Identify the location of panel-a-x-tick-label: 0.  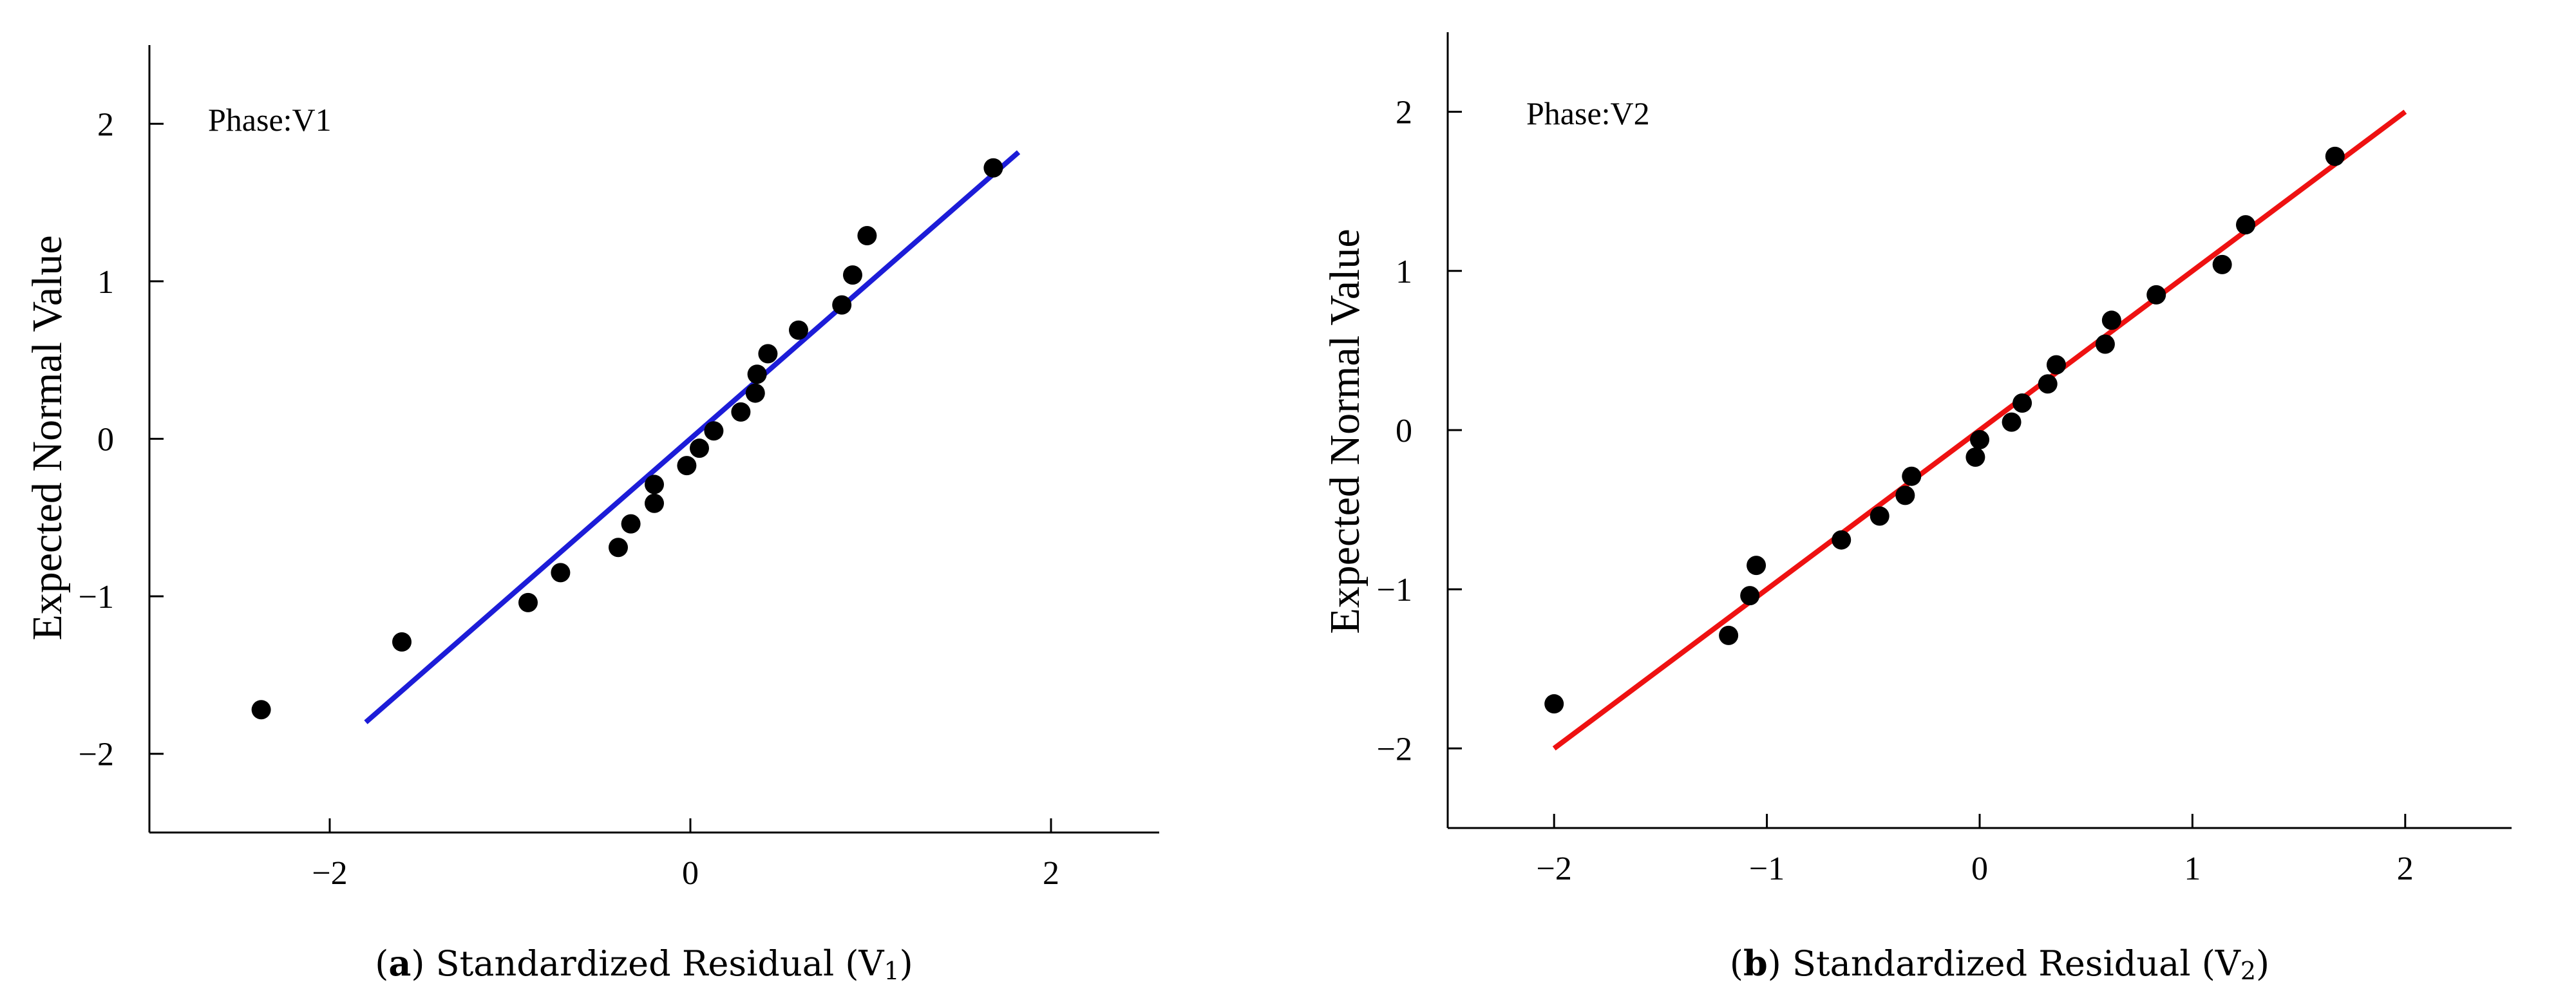
(690, 873).